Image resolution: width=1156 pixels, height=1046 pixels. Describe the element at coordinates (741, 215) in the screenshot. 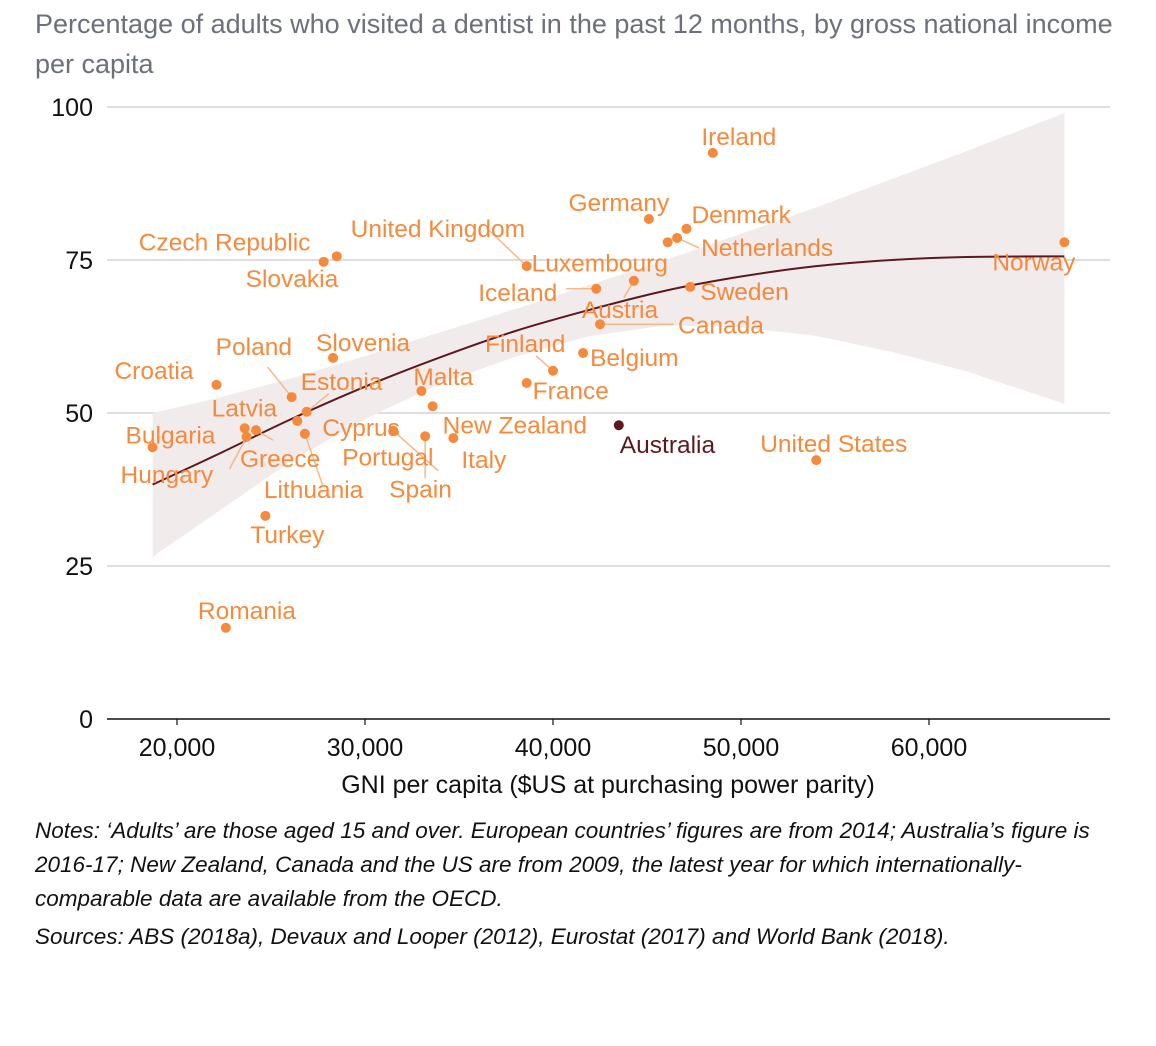

I see `point-label: Denmark` at that location.